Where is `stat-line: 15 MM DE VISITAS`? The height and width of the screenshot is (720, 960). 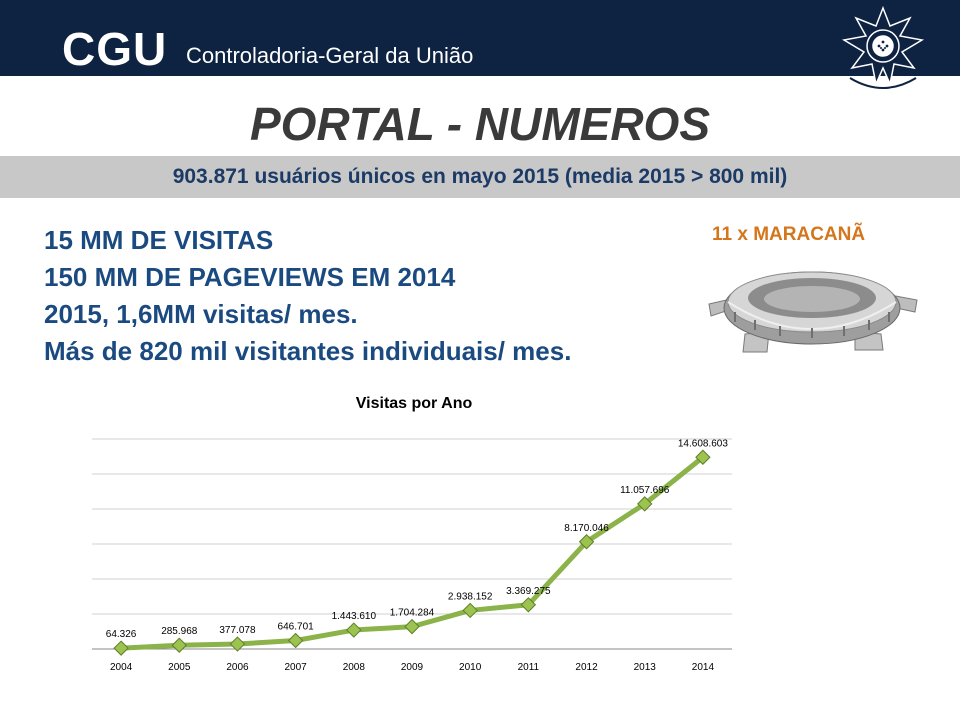 stat-line: 15 MM DE VISITAS is located at coordinates (159, 240).